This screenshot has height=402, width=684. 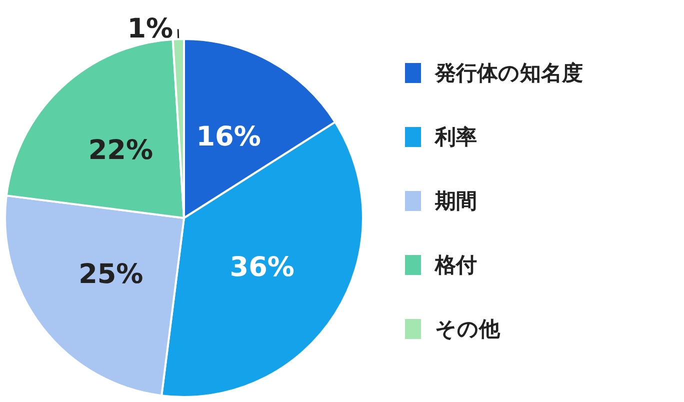 I want to click on data-label: 16%, so click(x=228, y=136).